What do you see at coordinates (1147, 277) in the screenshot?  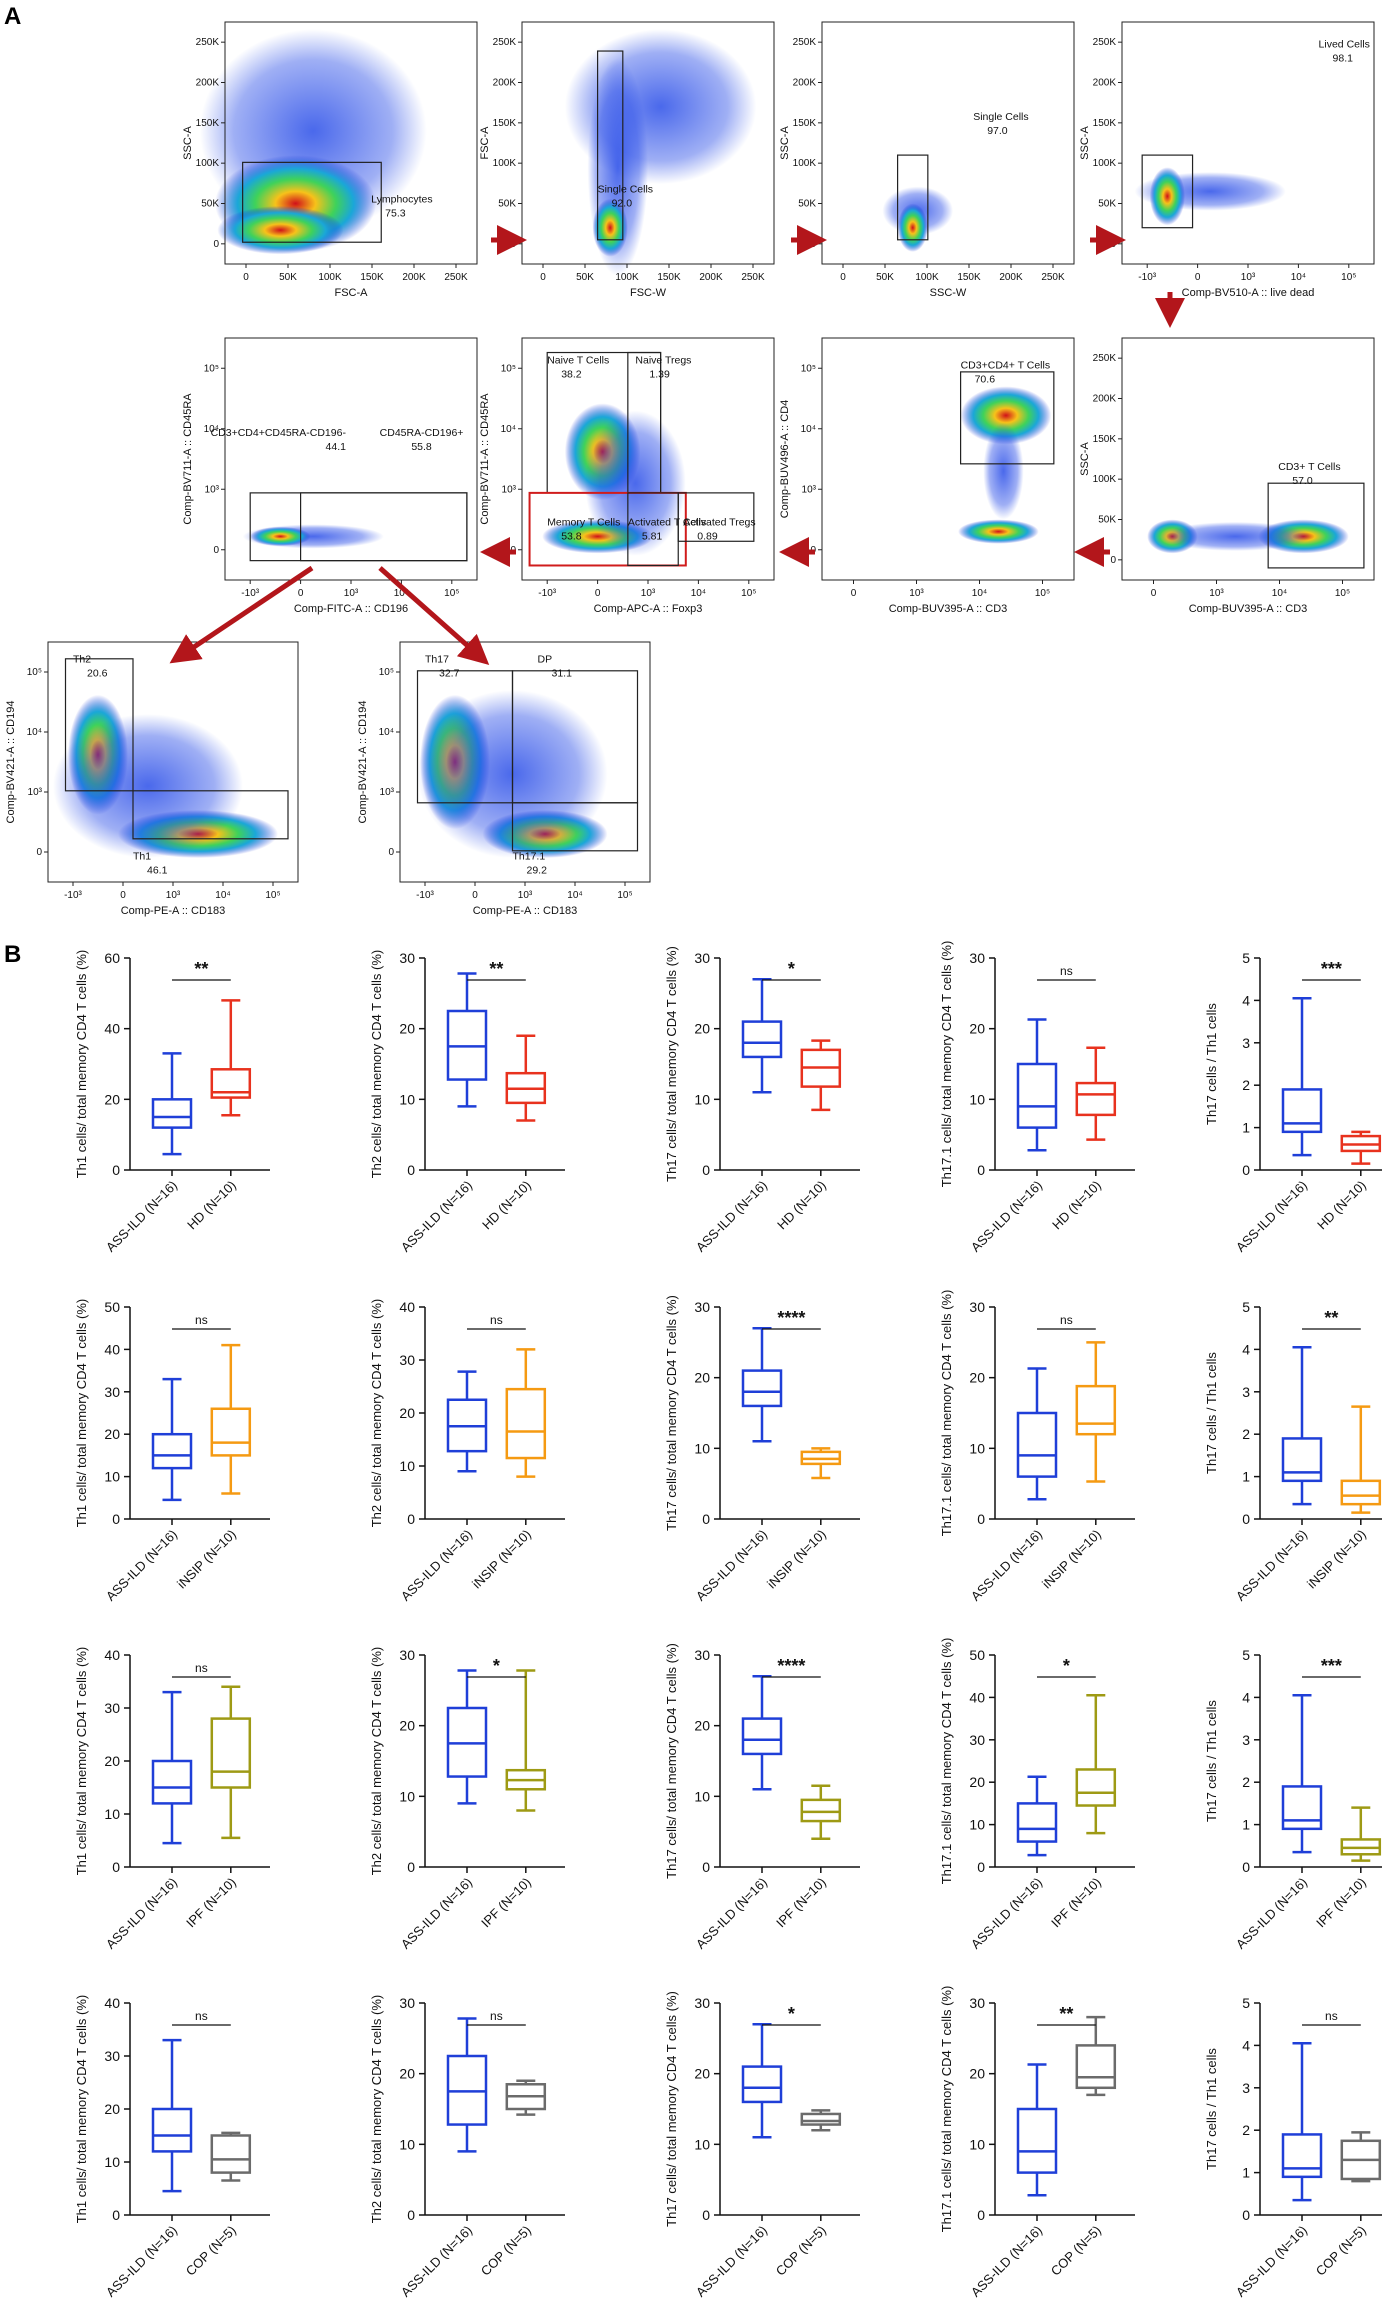 I see `x-tick-label-live: -10³` at bounding box center [1147, 277].